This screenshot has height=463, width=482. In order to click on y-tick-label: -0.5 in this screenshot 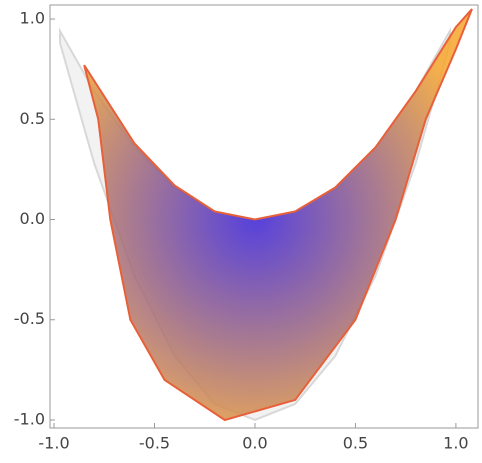, I will do `click(29, 318)`.